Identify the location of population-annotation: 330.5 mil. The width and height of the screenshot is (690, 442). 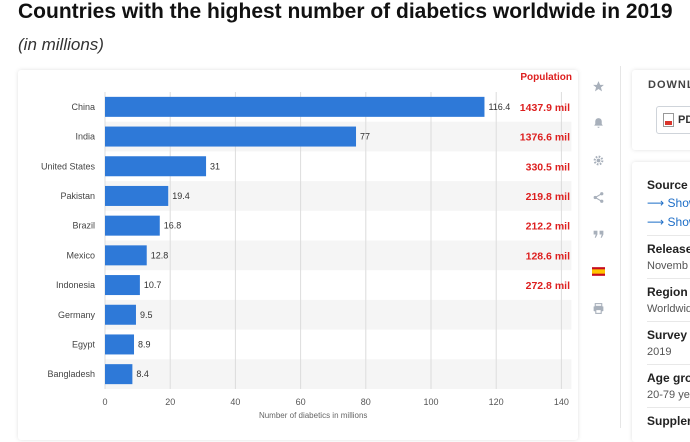
(548, 167).